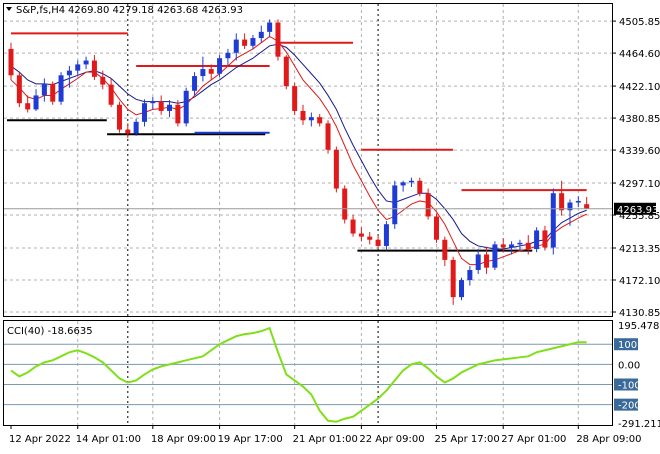 This screenshot has height=454, width=660. Describe the element at coordinates (639, 424) in the screenshot. I see `cci-tick-label: -291.2113` at that location.